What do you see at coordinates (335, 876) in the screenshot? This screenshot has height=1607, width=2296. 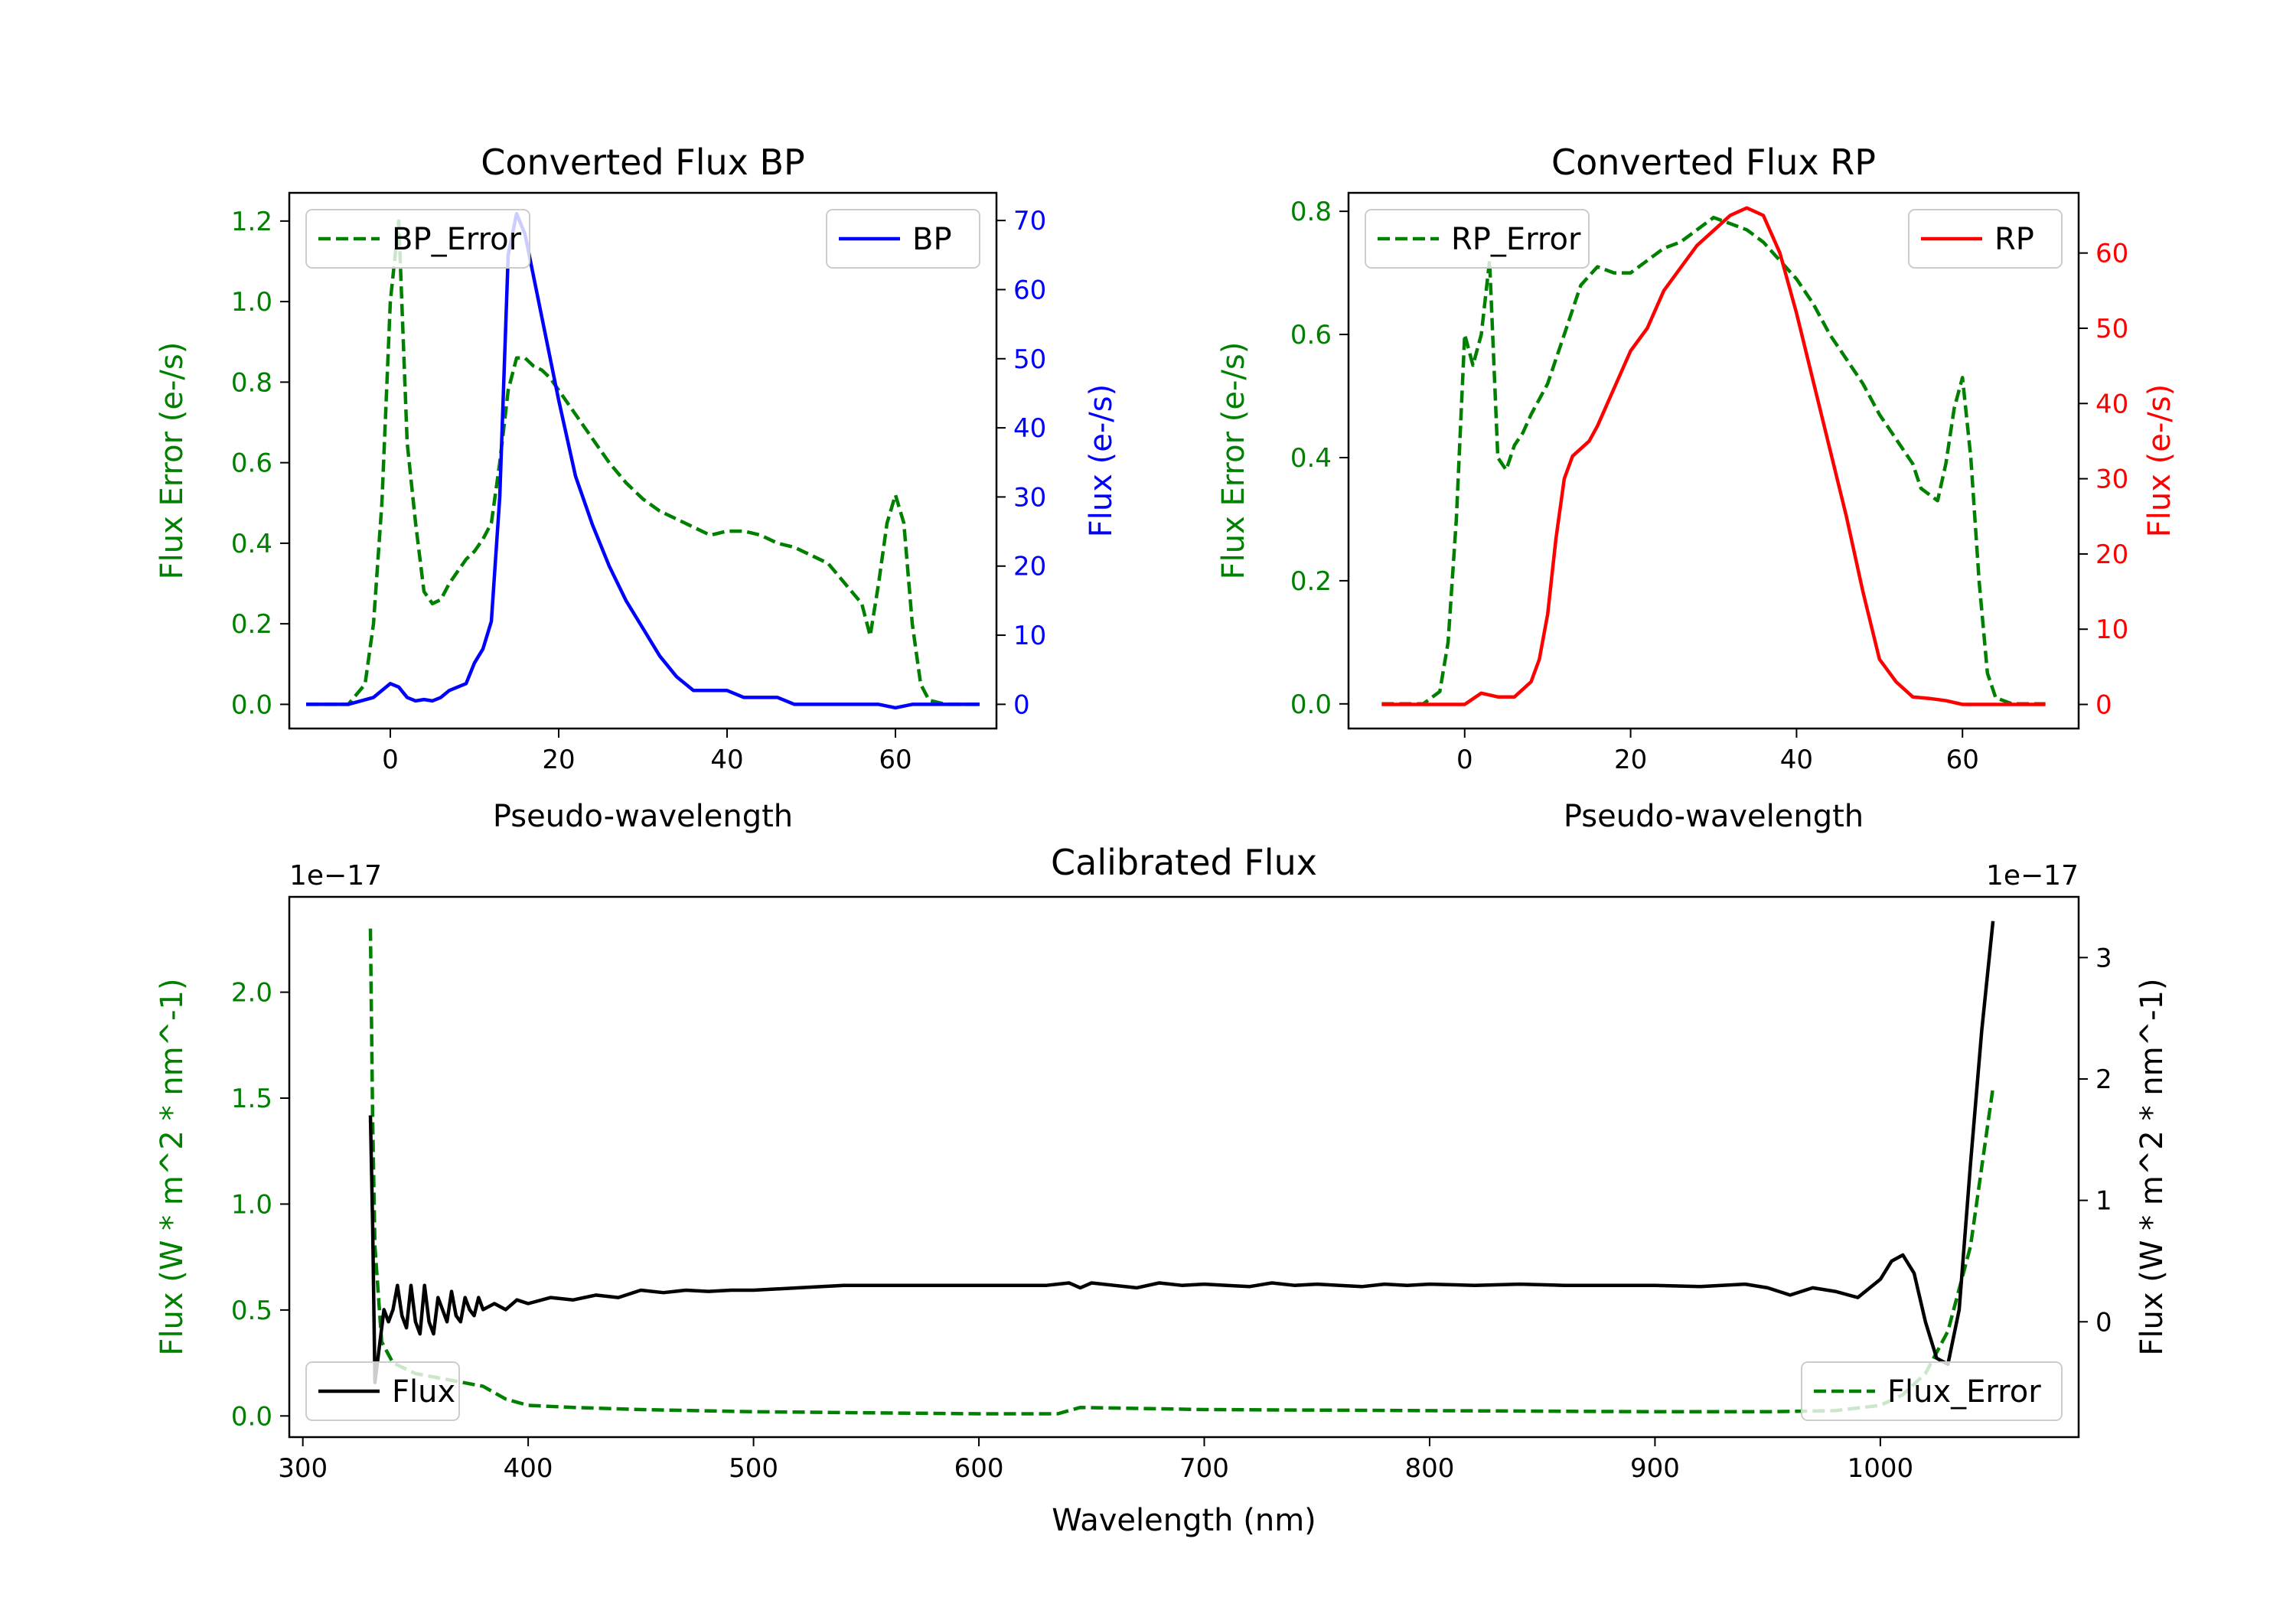 I see `y-left-offset-label: 1e−17` at bounding box center [335, 876].